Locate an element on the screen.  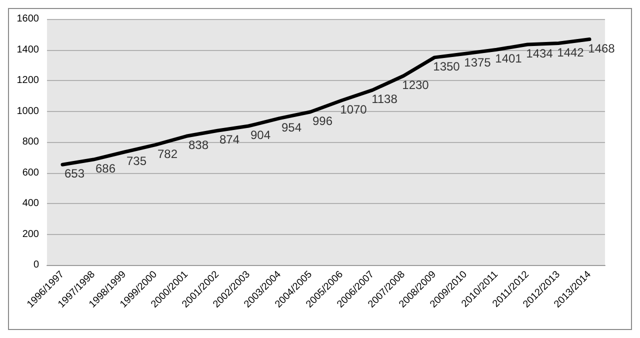
data-label: 1442 is located at coordinates (570, 52).